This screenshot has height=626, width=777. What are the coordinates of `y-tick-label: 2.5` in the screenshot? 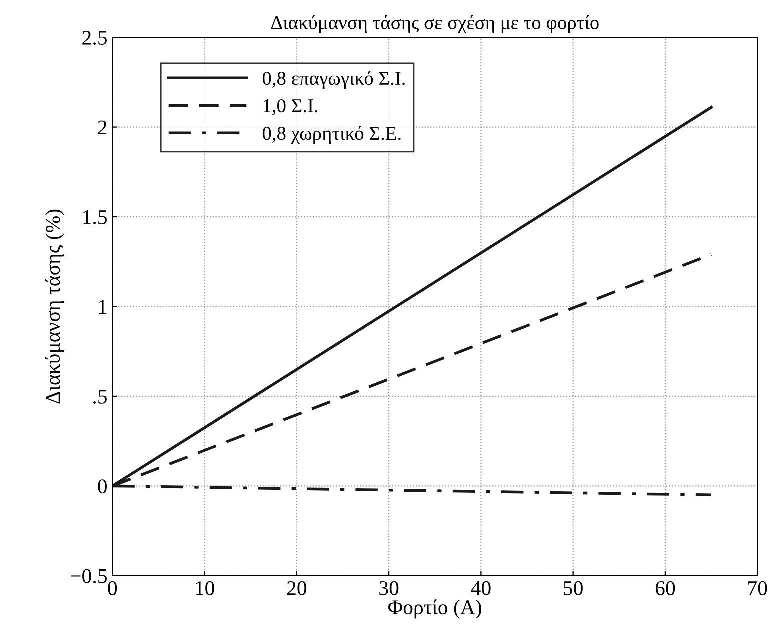 It's located at (94, 38).